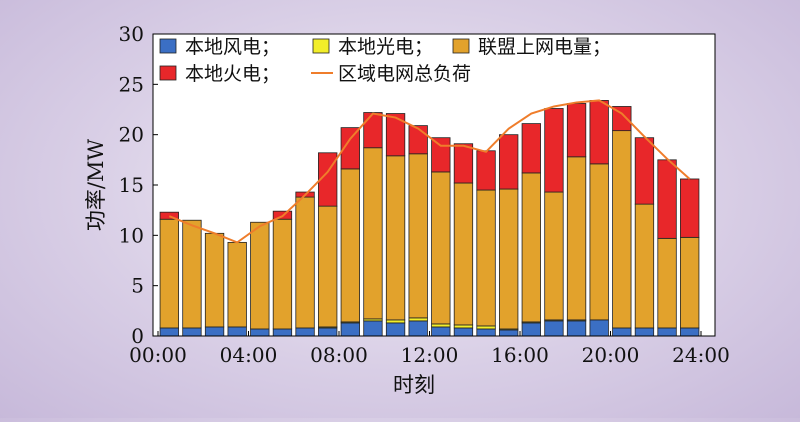  Describe the element at coordinates (544, 47) in the screenshot. I see `legend-label-3: 联盟上网电量；` at that location.